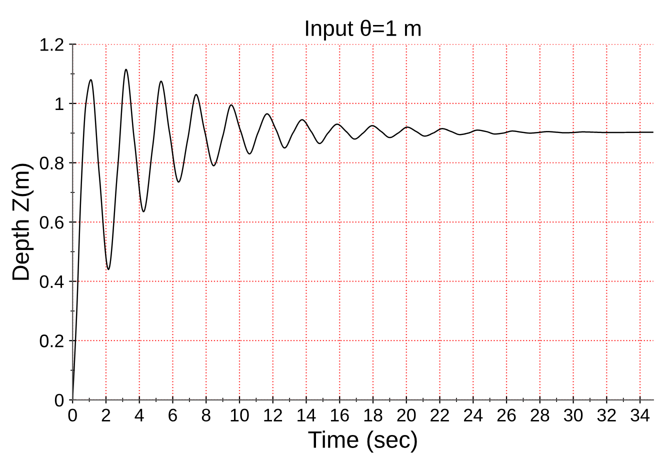  Describe the element at coordinates (573, 415) in the screenshot. I see `x-tick-label: 30` at that location.